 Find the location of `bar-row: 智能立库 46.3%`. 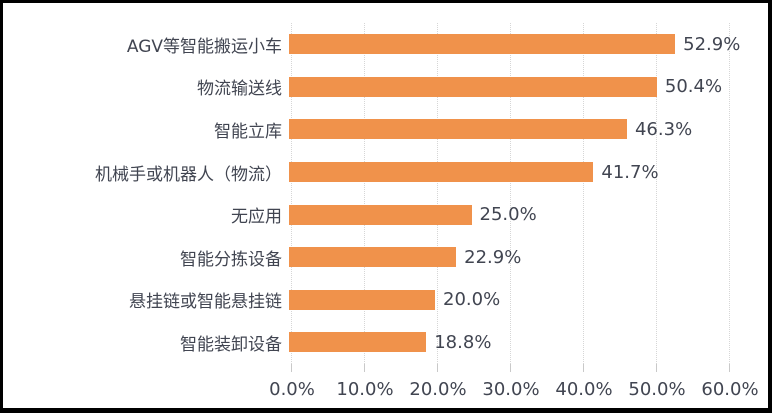

bar-row: 智能立库 46.3% is located at coordinates (385, 129).